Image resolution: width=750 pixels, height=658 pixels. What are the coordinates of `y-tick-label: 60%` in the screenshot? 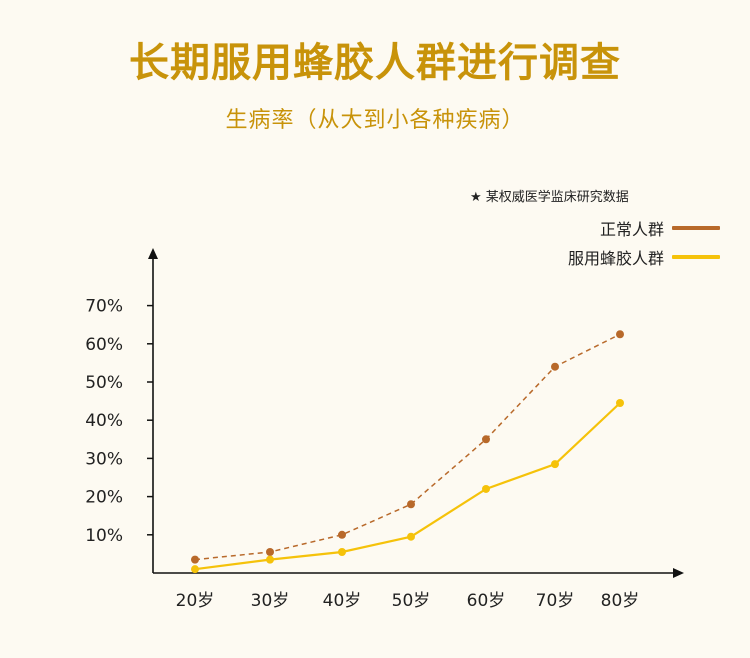 It's located at (104, 345).